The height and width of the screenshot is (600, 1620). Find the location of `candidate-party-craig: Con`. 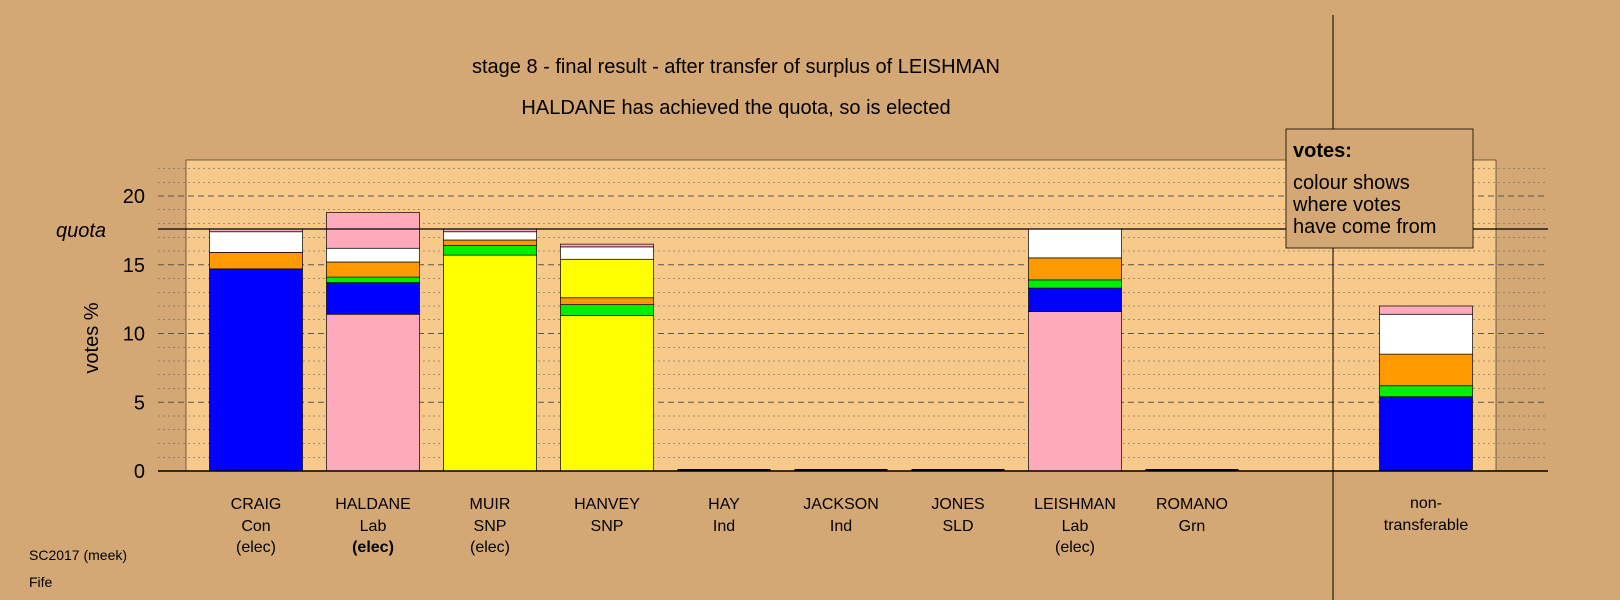

candidate-party-craig: Con is located at coordinates (255, 526).